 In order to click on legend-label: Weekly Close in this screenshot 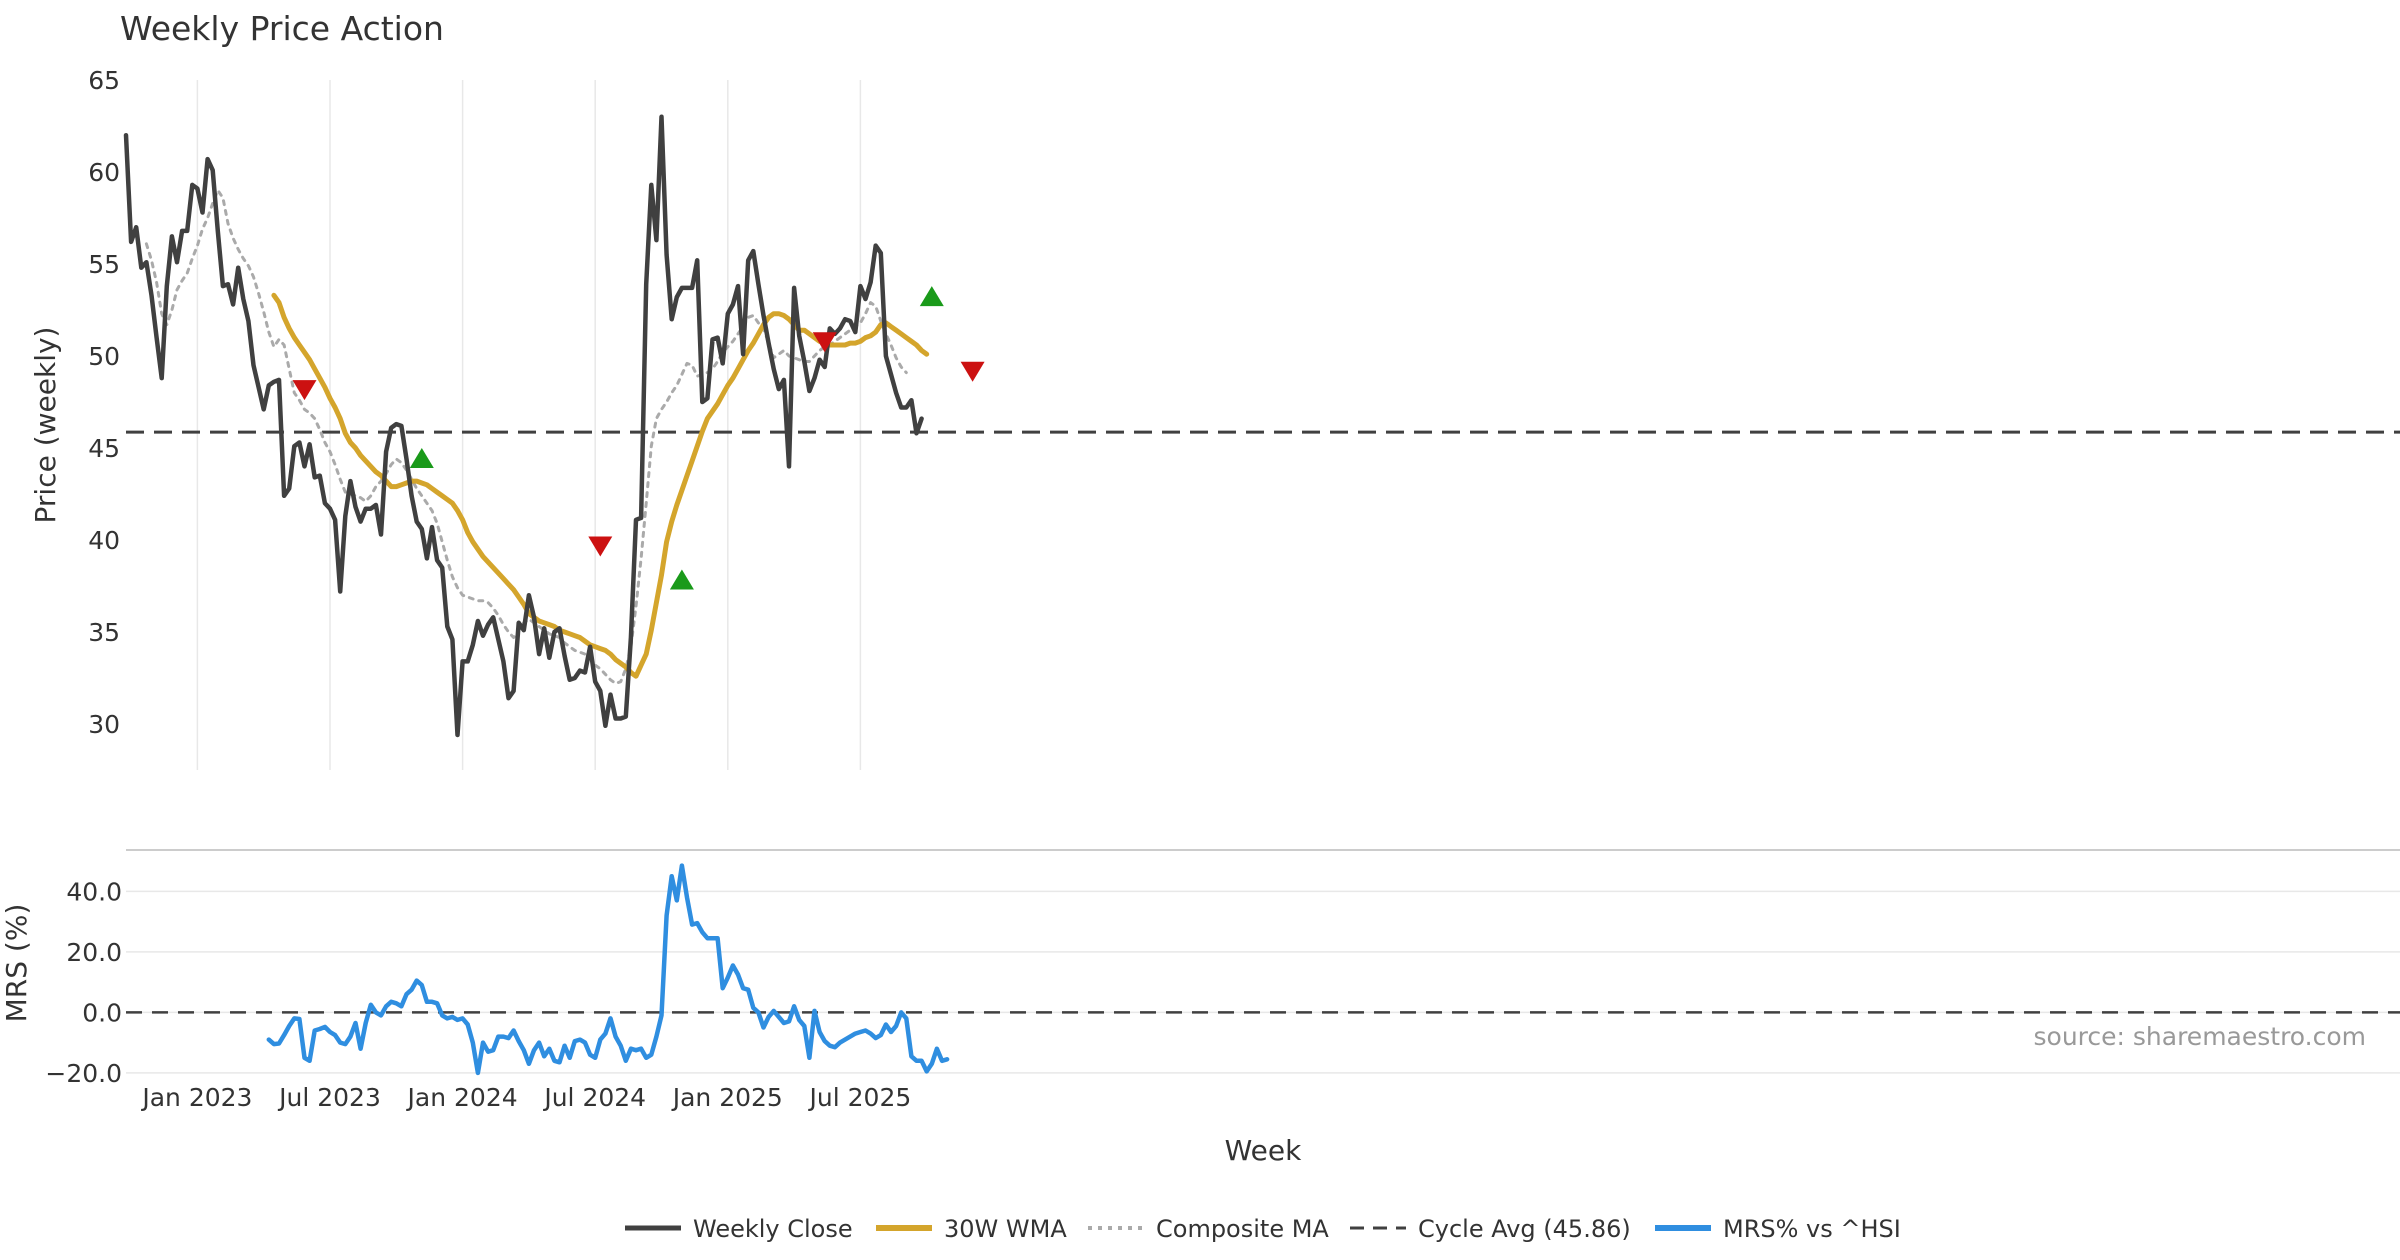, I will do `click(773, 1229)`.